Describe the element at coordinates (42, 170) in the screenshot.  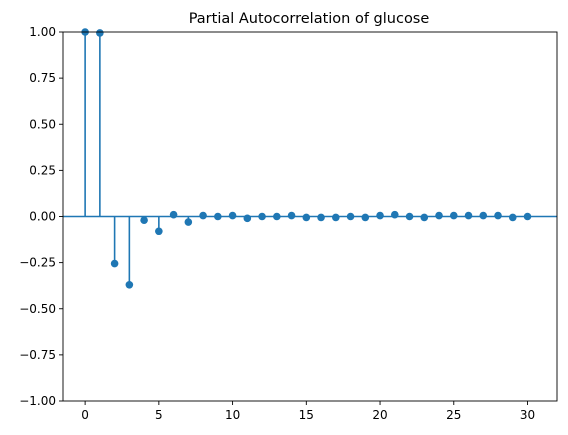
I see `y-tick-label-3: 0.25` at that location.